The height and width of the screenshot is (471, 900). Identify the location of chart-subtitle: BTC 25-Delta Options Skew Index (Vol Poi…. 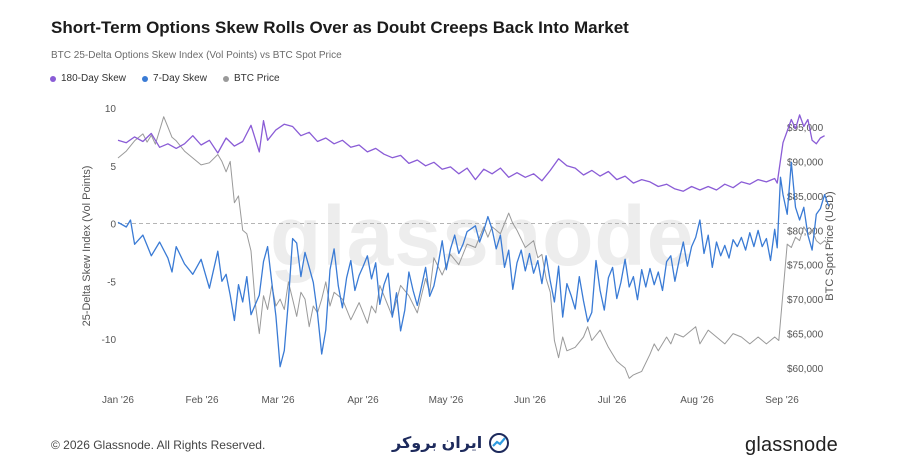
(196, 55).